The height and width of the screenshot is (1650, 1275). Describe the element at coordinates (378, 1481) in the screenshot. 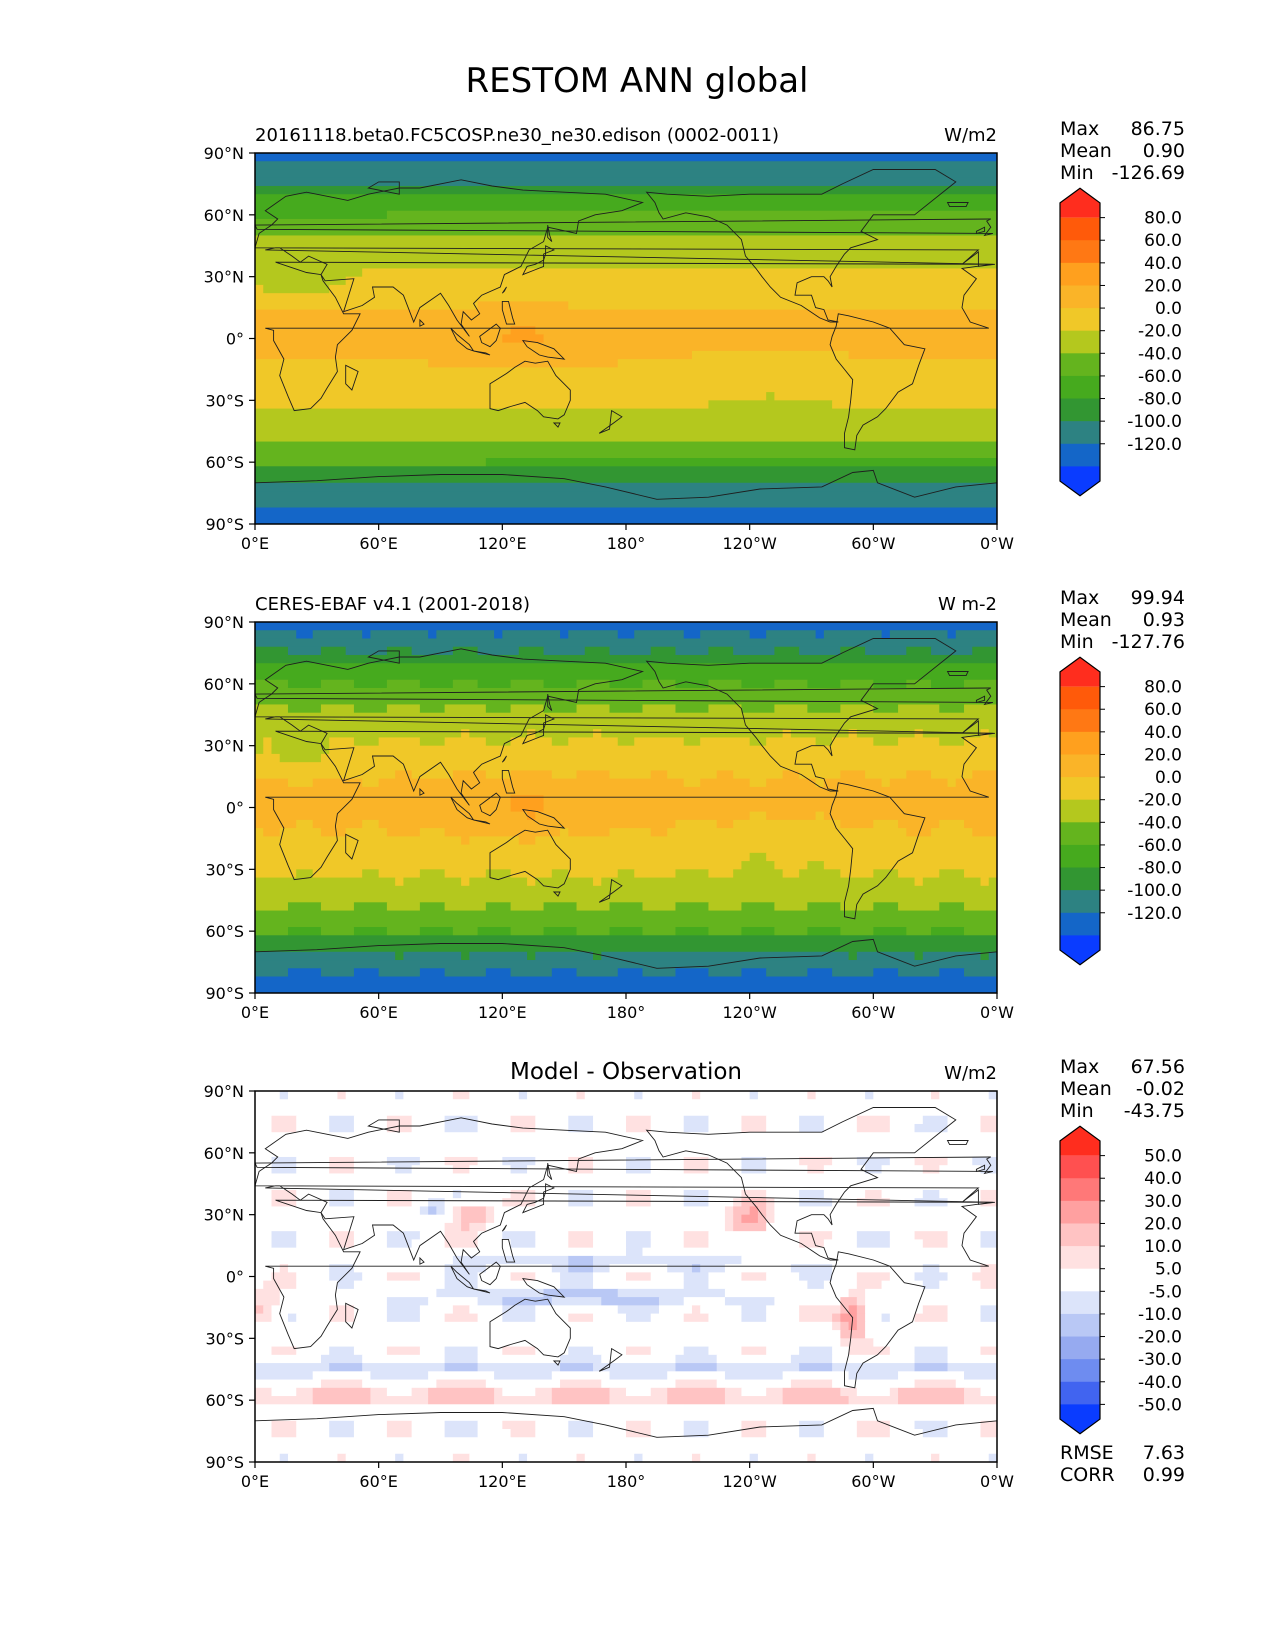

I see `lon-tick-label: 60°E` at that location.